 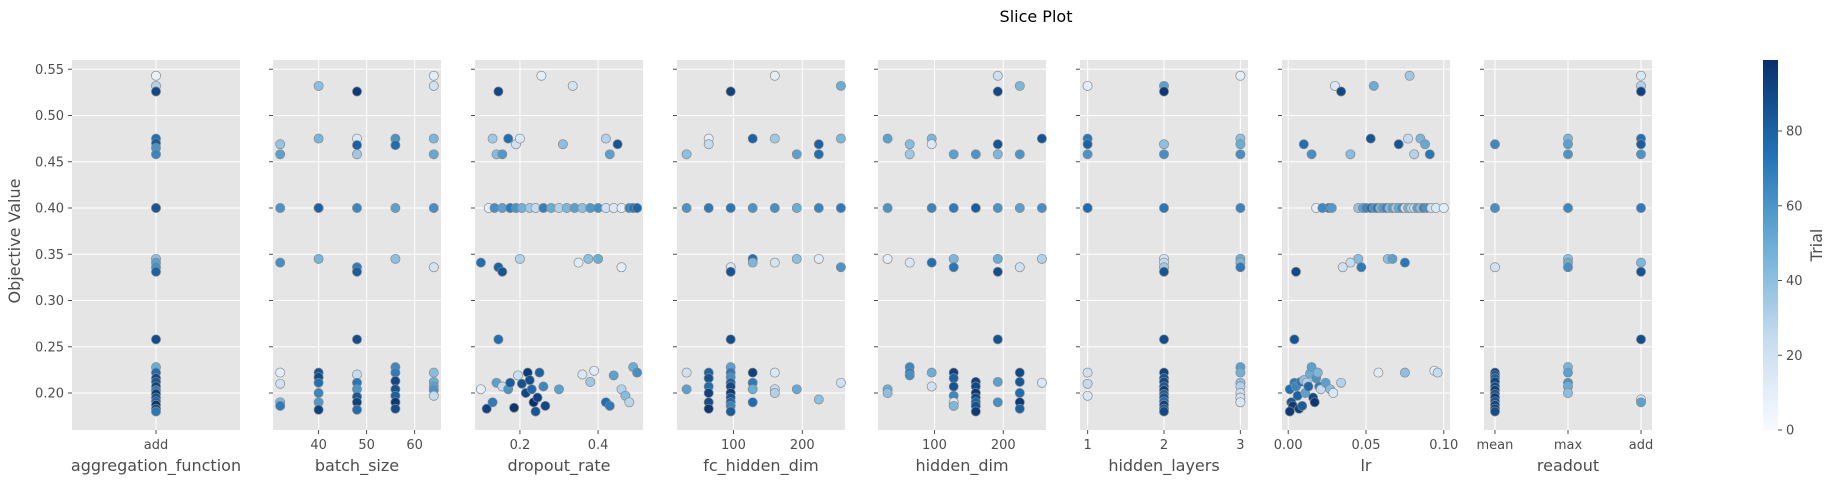 I want to click on y-tick-label: 0.30, so click(x=49, y=301).